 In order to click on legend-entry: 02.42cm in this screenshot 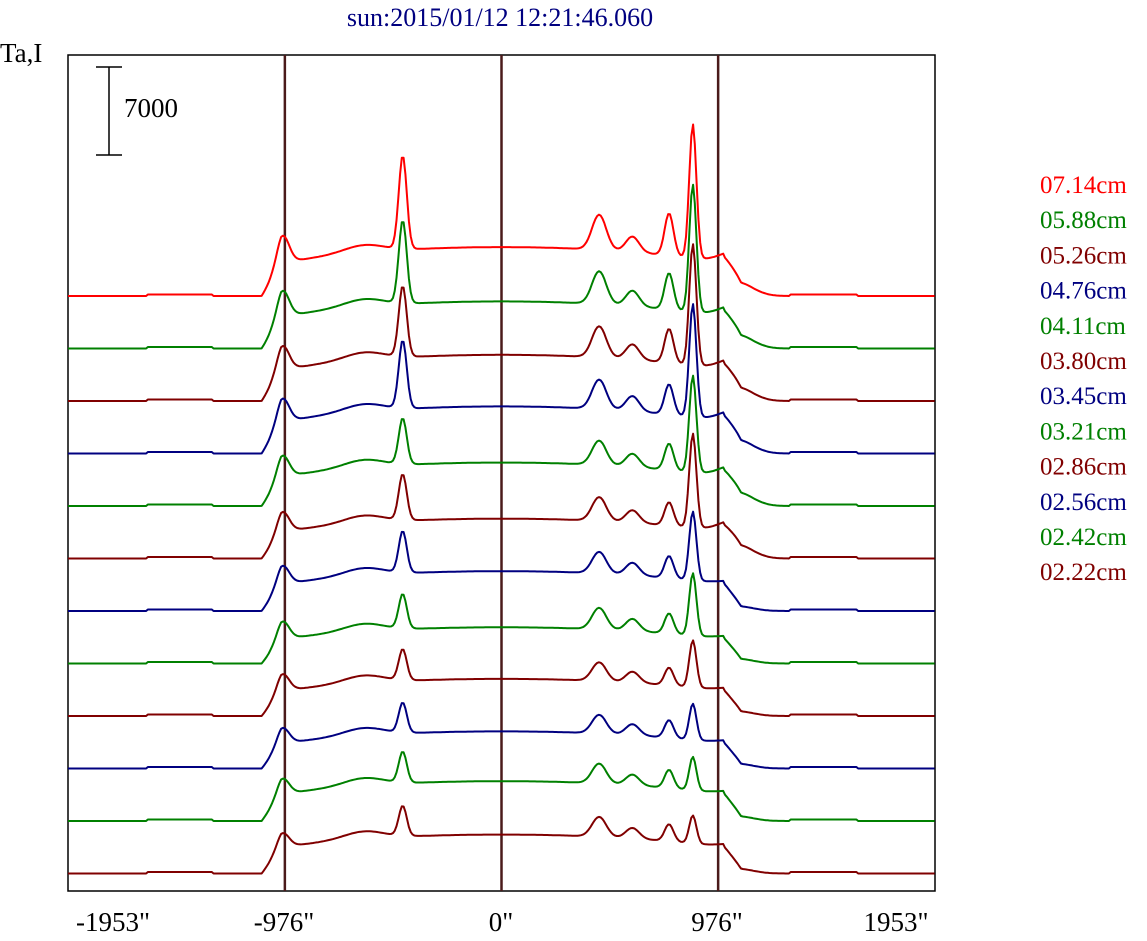, I will do `click(1083, 537)`.